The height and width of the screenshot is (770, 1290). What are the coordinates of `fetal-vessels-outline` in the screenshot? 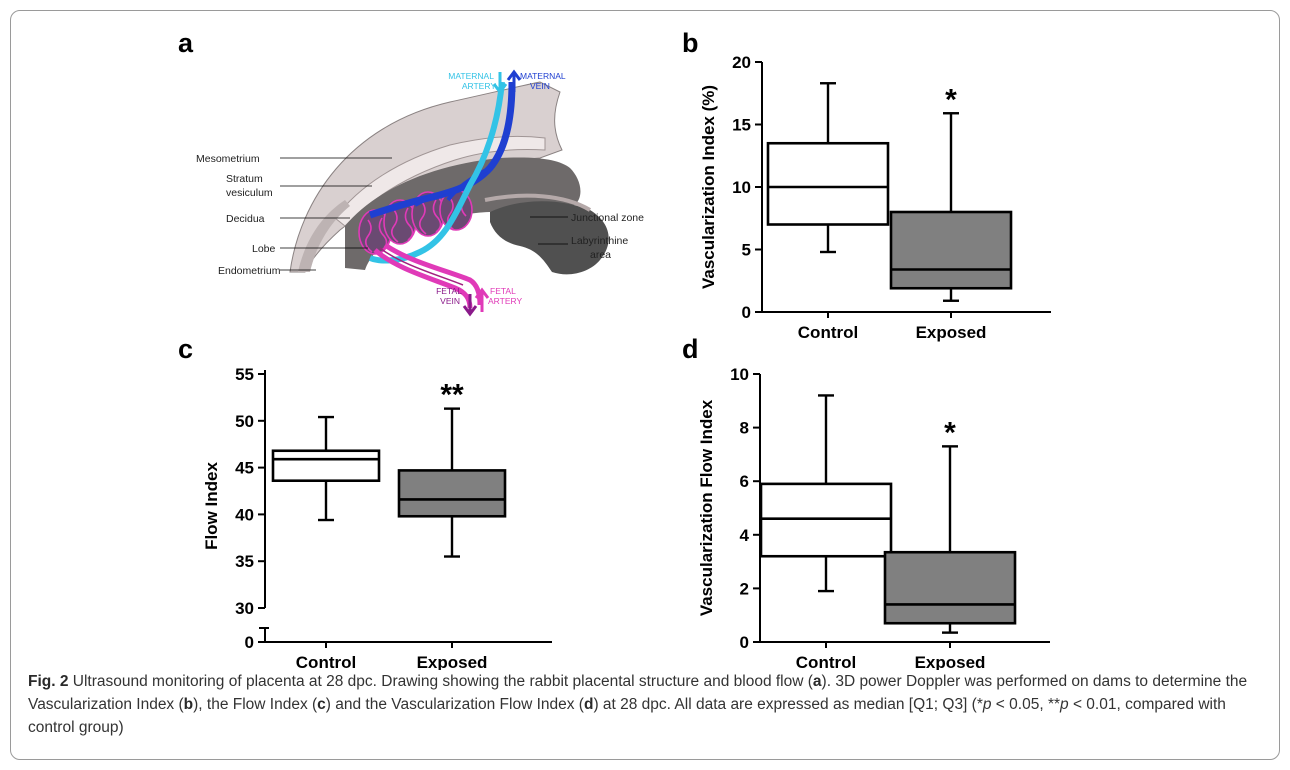 It's located at (421, 266).